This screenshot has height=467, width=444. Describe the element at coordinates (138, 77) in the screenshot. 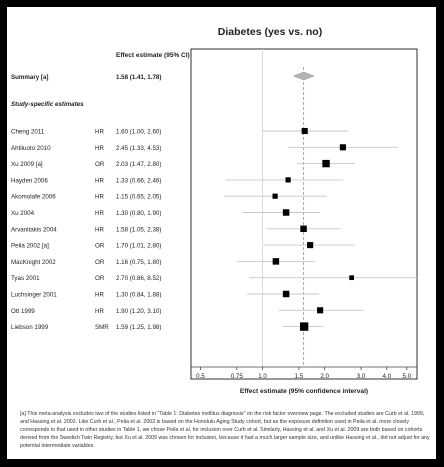

I see `summary-ci-text: 1.58 (1.41, 1.78)` at that location.